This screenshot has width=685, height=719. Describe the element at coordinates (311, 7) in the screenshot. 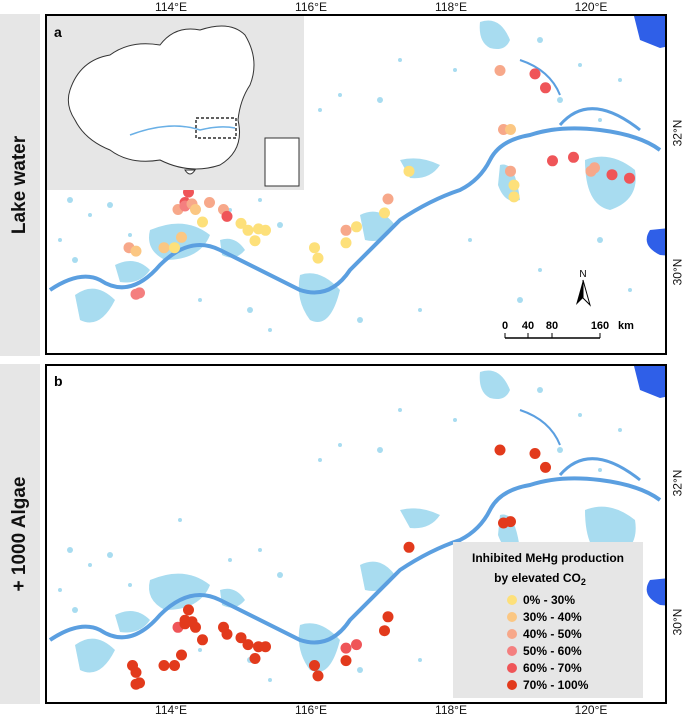

I see `lon-tick-top-116: 116°E` at that location.